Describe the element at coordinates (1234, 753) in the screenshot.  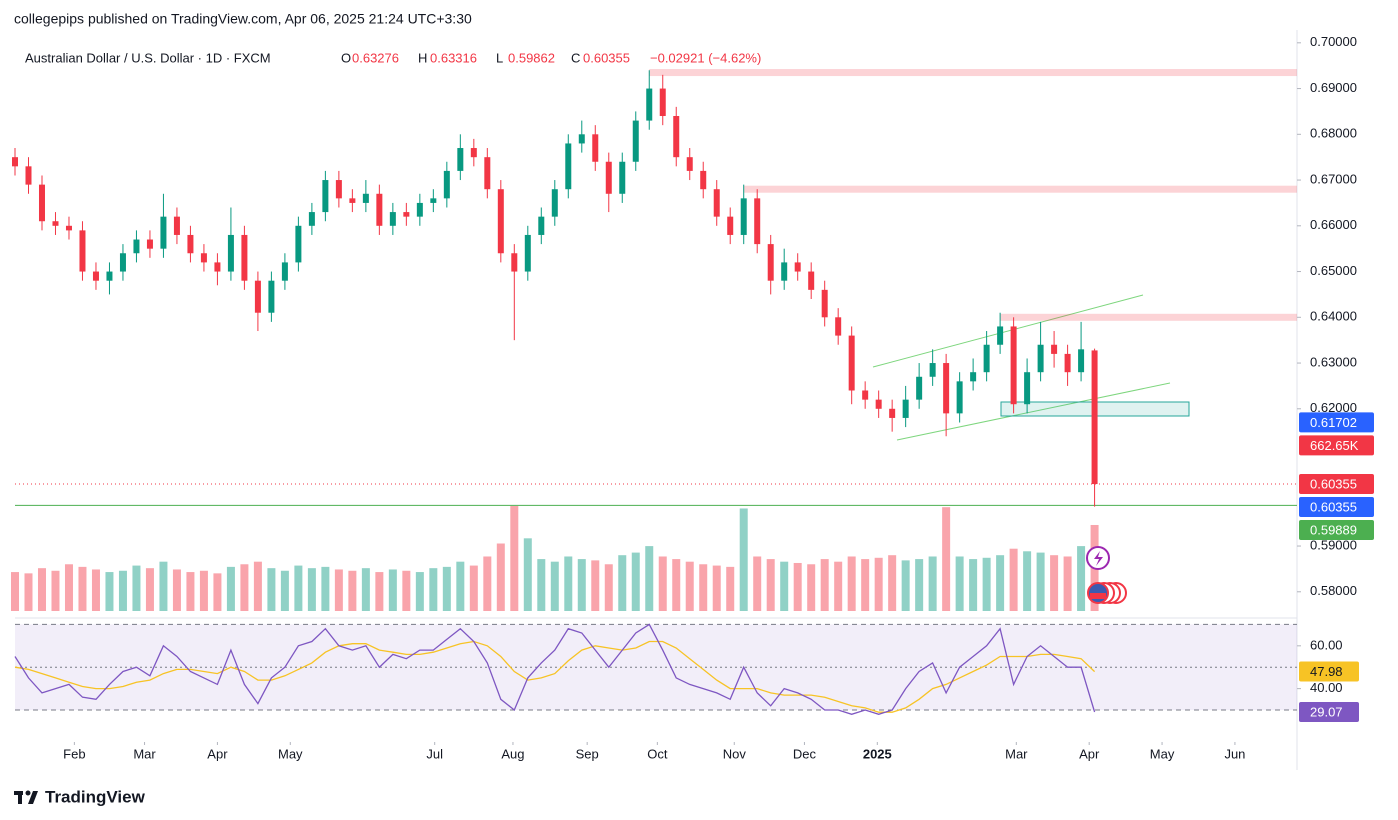
I see `x-tick-label: Jun` at that location.